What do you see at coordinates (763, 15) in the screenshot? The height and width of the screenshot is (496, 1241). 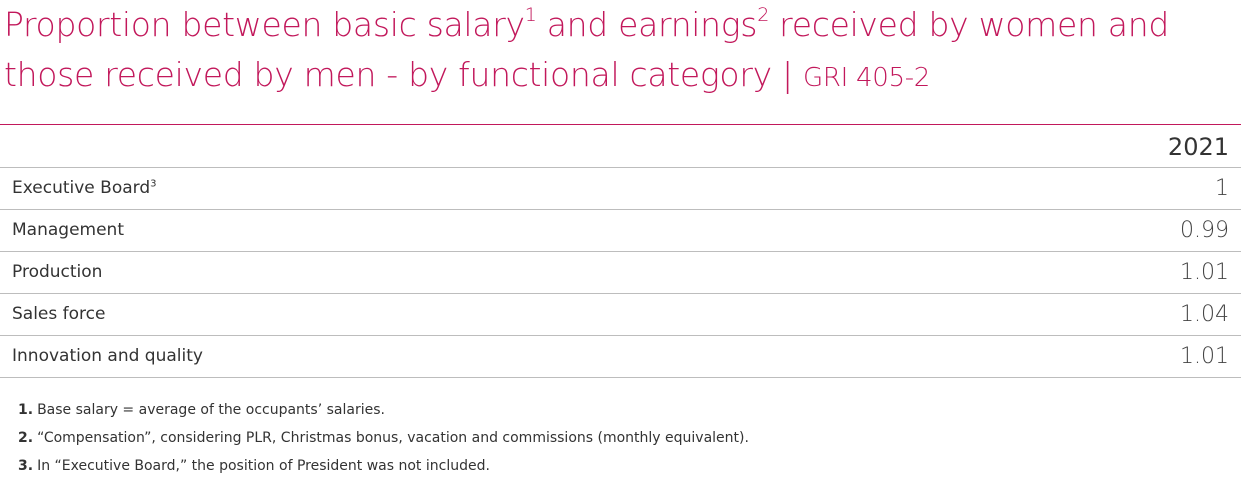 I see `title-footnote-ref-2: 2` at bounding box center [763, 15].